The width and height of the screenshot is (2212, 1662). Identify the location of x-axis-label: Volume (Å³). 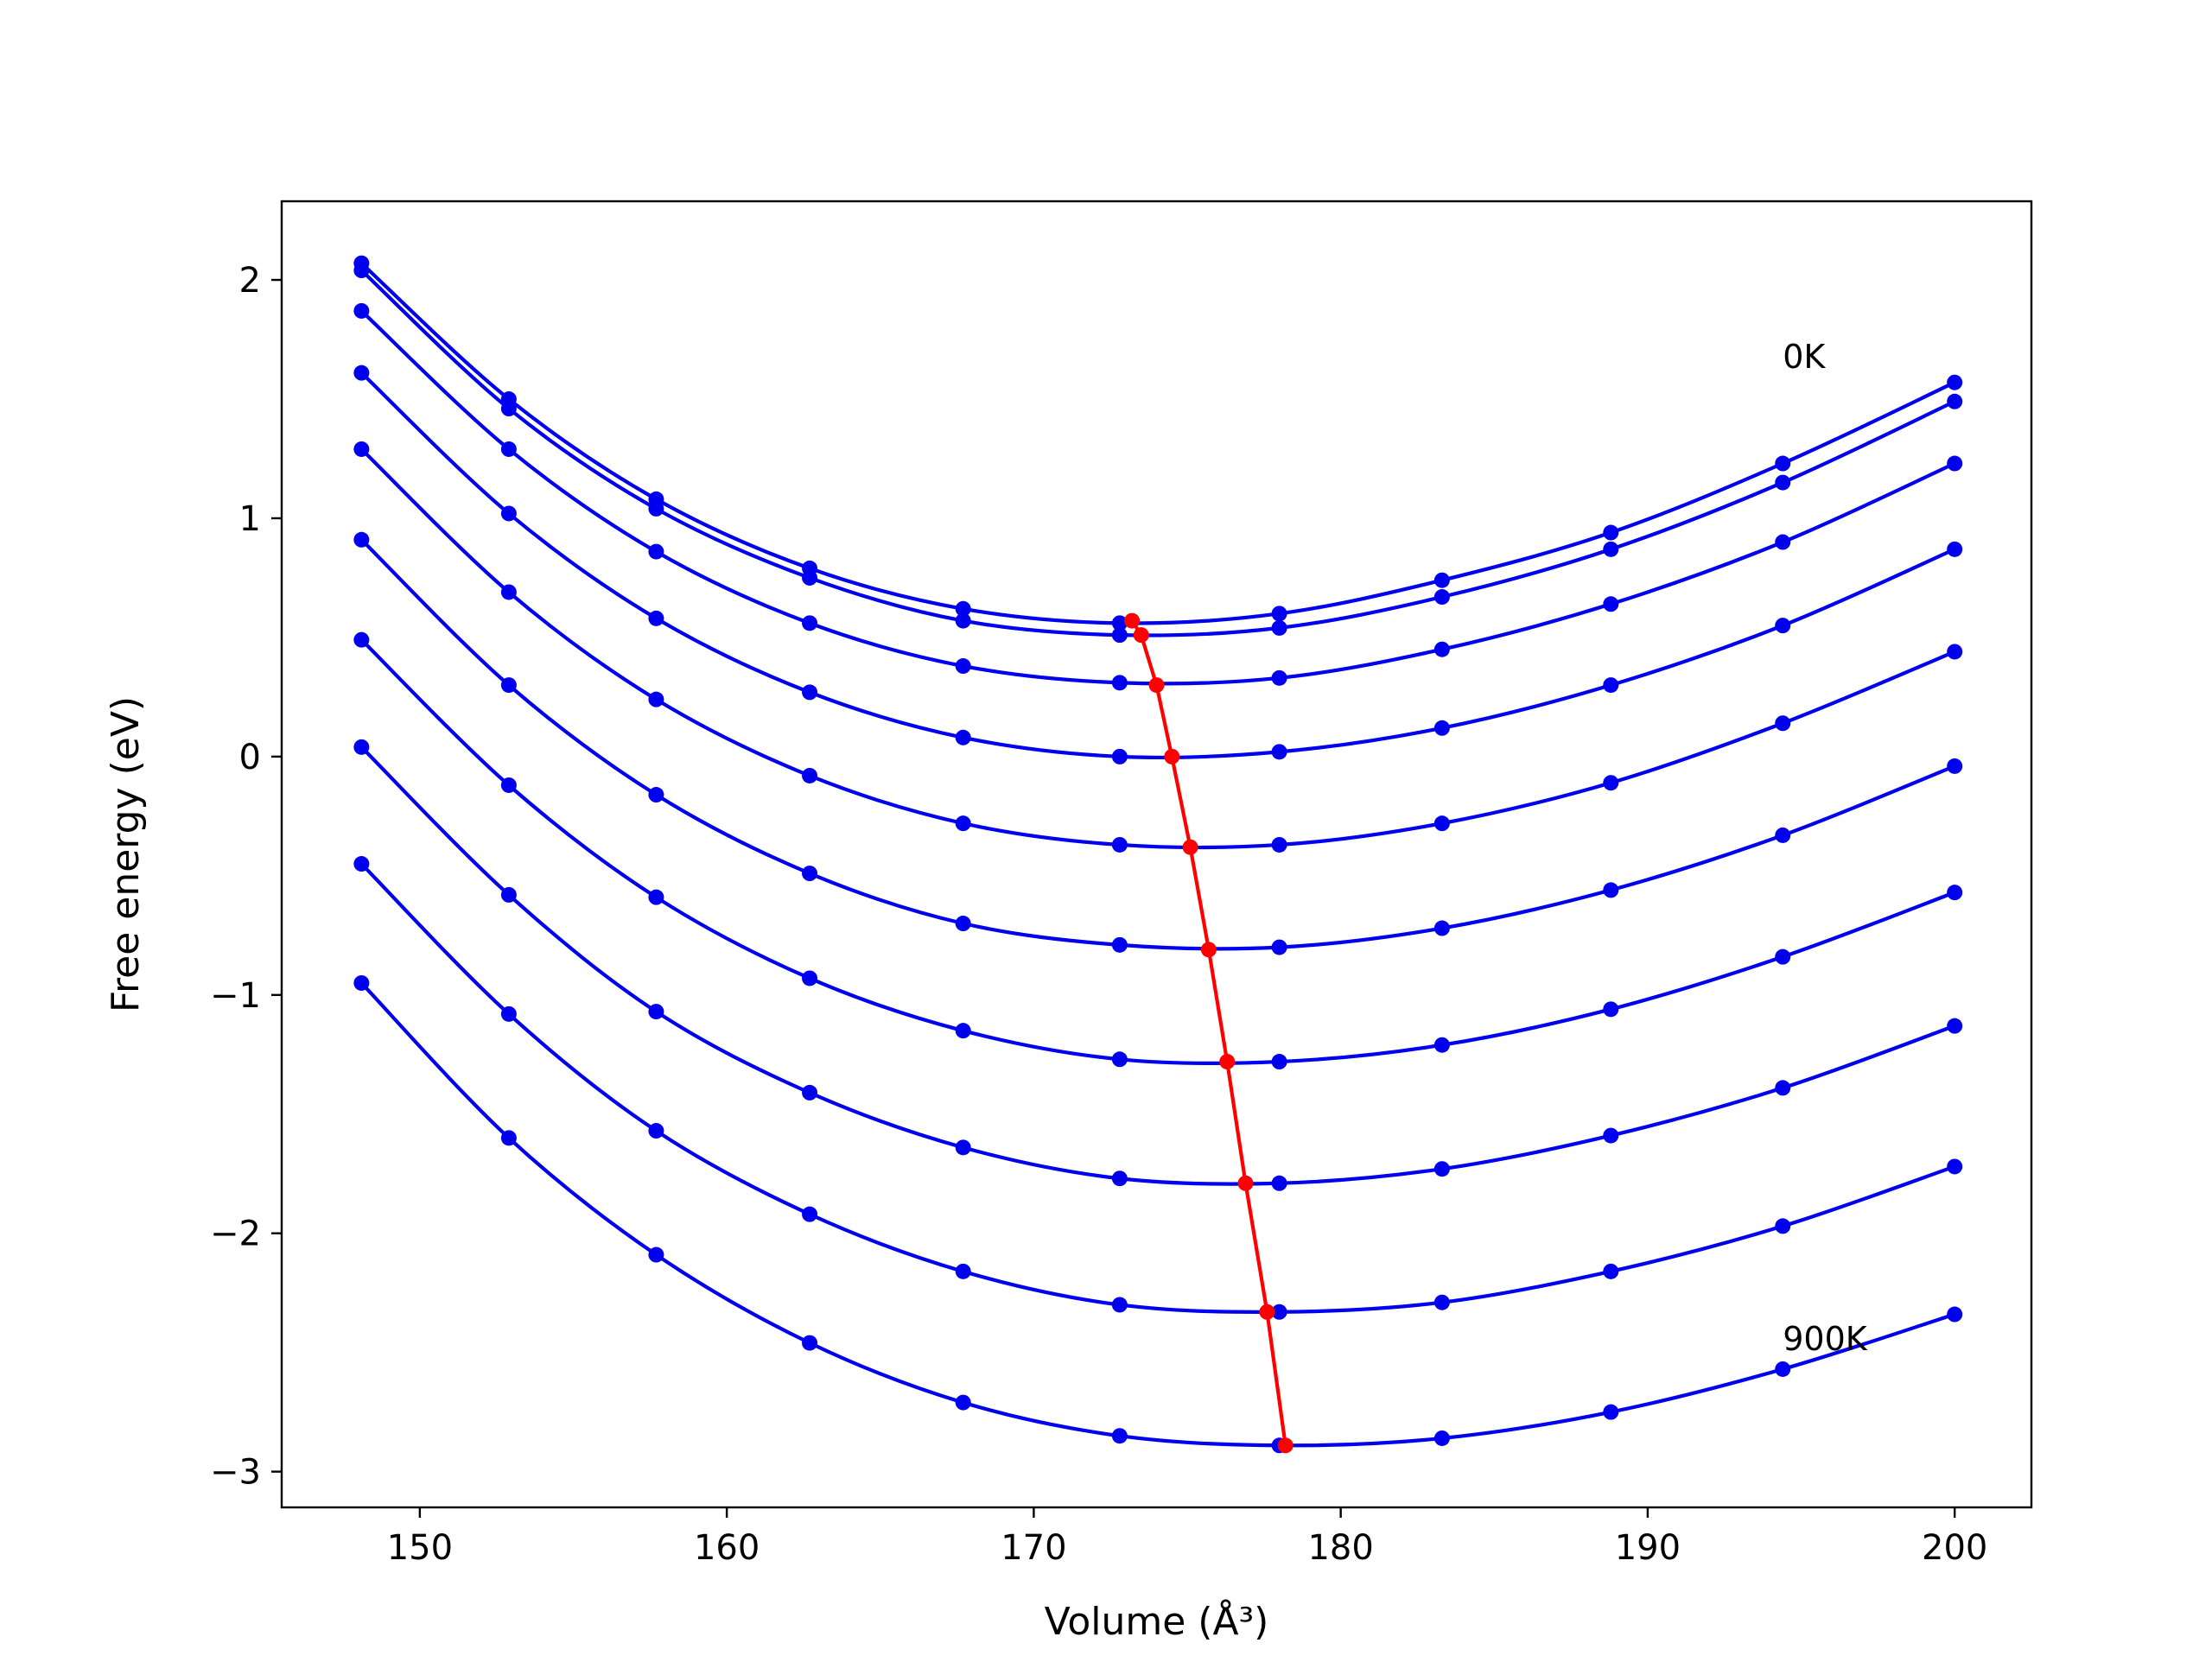
(1157, 1621).